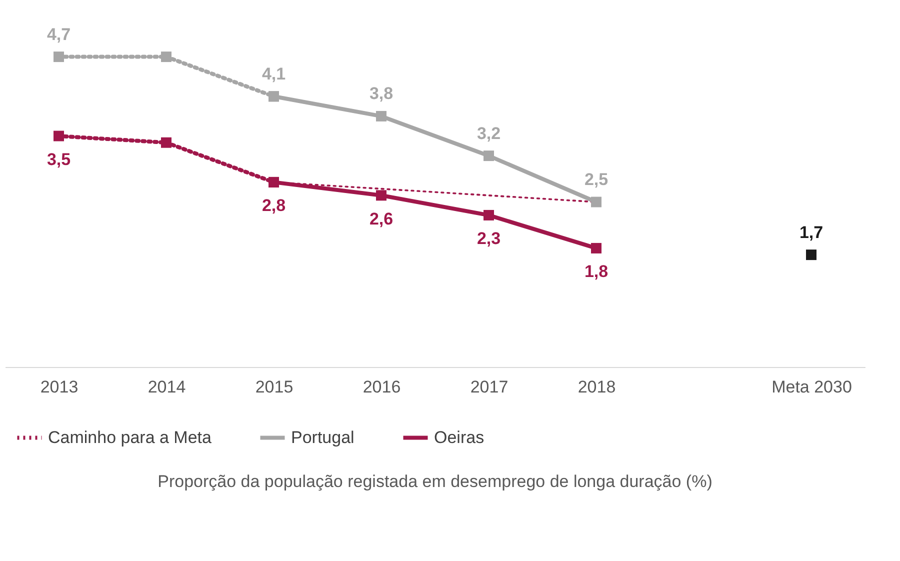  Describe the element at coordinates (596, 179) in the screenshot. I see `data-label: 2,5` at that location.